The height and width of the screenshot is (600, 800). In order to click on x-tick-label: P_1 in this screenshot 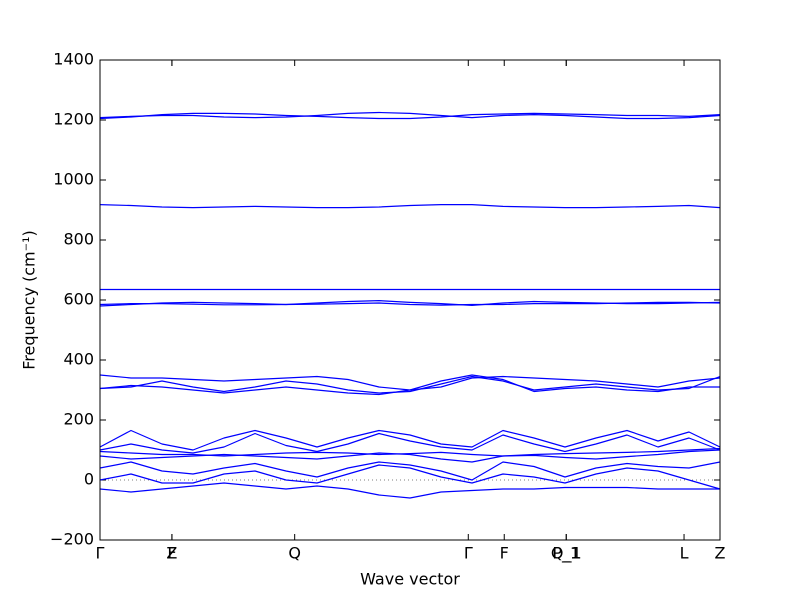, I will do `click(566, 554)`.